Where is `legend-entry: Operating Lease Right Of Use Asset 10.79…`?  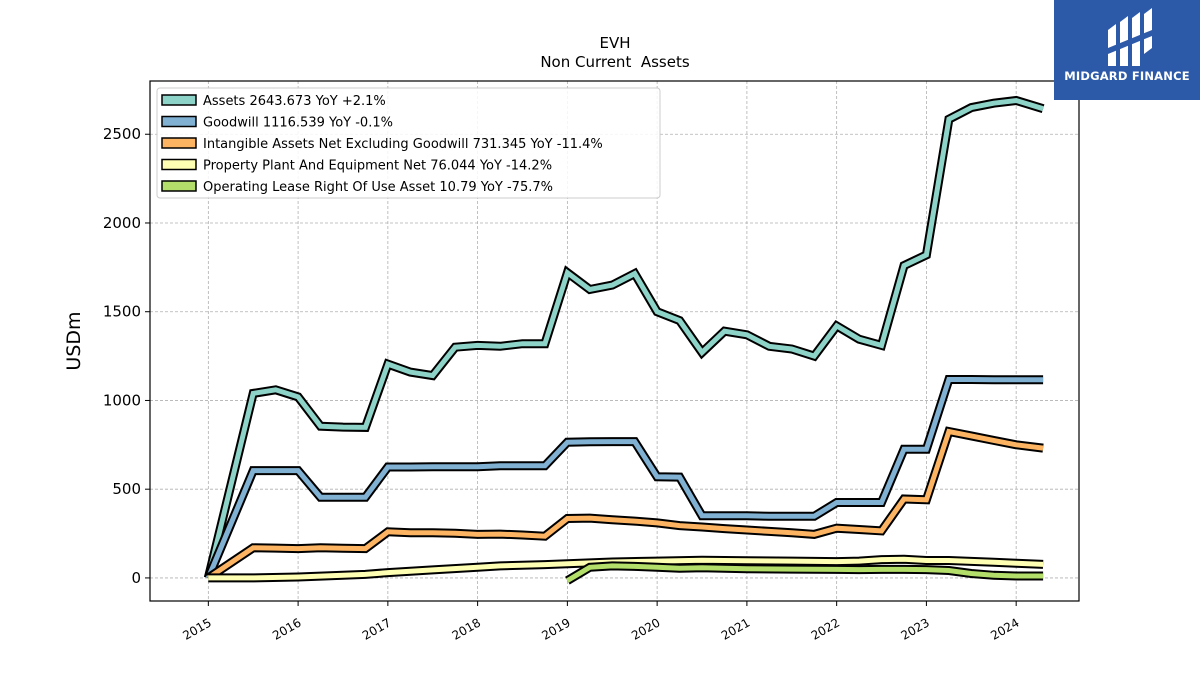 legend-entry: Operating Lease Right Of Use Asset 10.79… is located at coordinates (378, 187).